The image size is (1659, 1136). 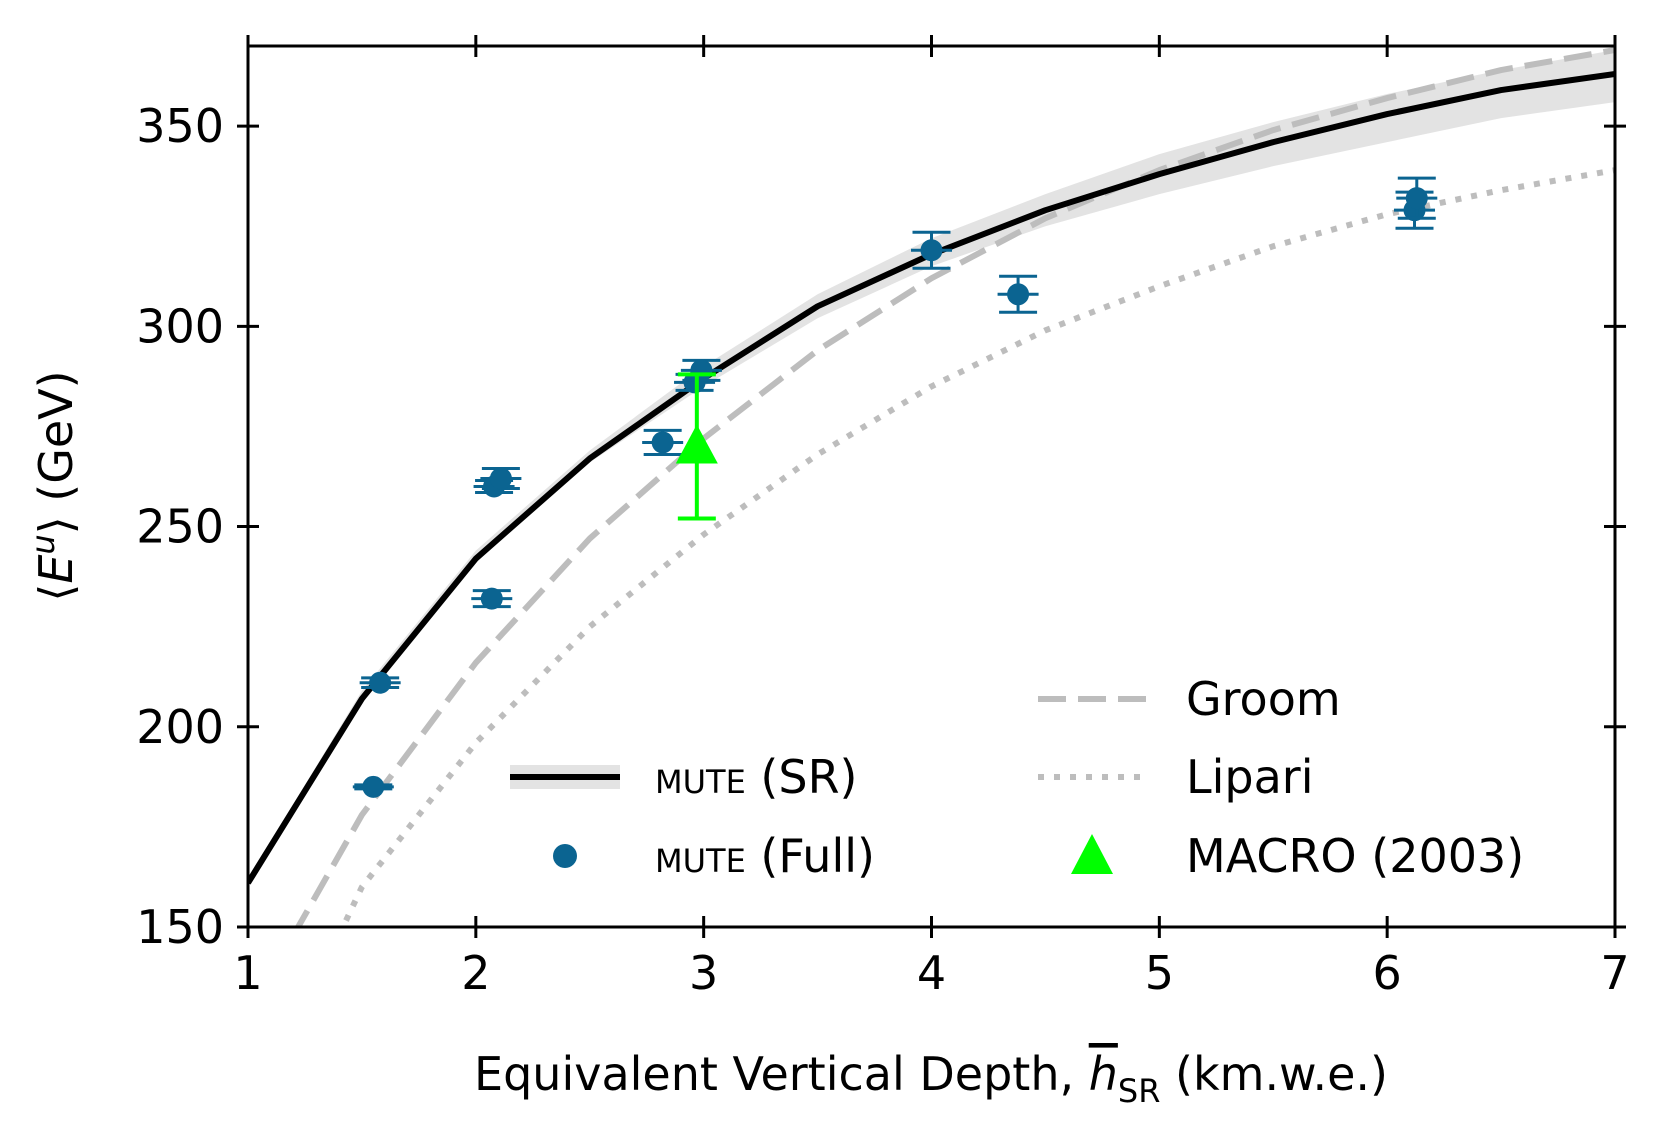 I want to click on y-axis-title: ⟨Eu⟩ (GeV), so click(x=53, y=485).